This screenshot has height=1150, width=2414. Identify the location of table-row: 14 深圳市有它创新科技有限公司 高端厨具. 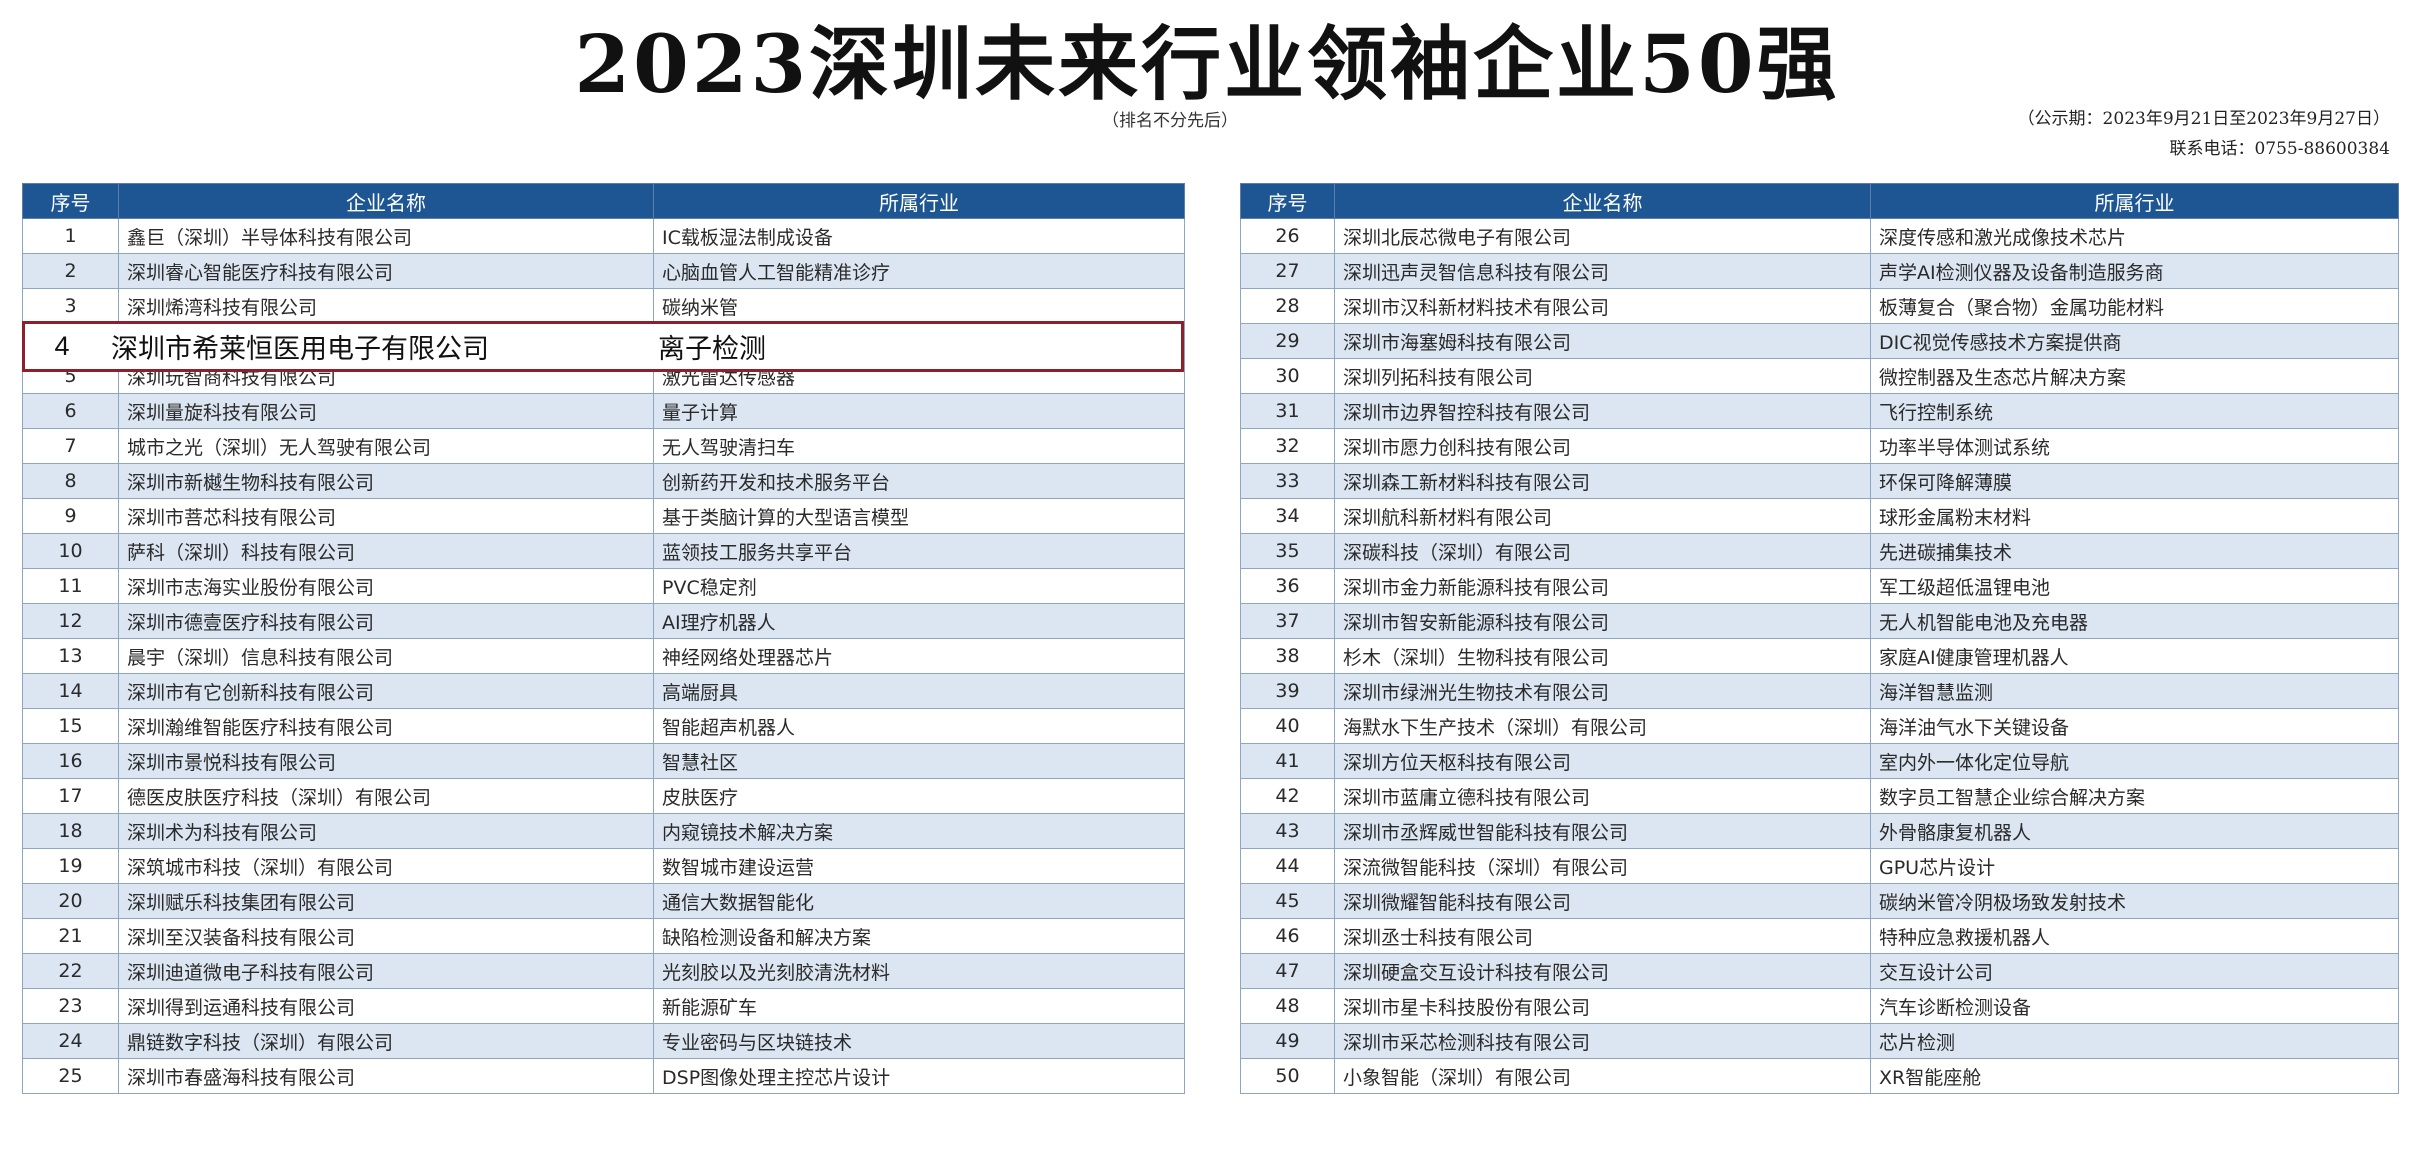
(603, 691).